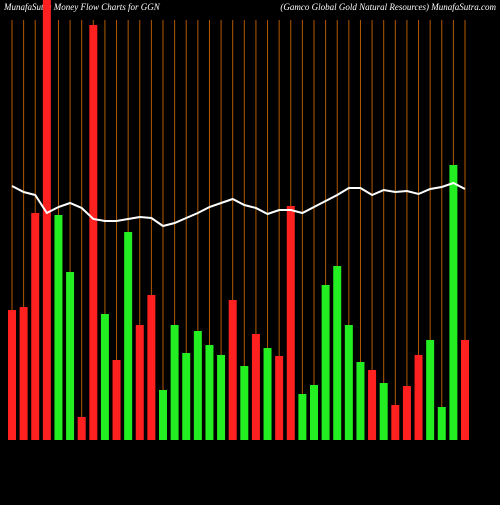 Image resolution: width=500 pixels, height=505 pixels. What do you see at coordinates (82, 7) in the screenshot?
I see `chart-title: MunafaSutra Money Flow Charts for GGN` at bounding box center [82, 7].